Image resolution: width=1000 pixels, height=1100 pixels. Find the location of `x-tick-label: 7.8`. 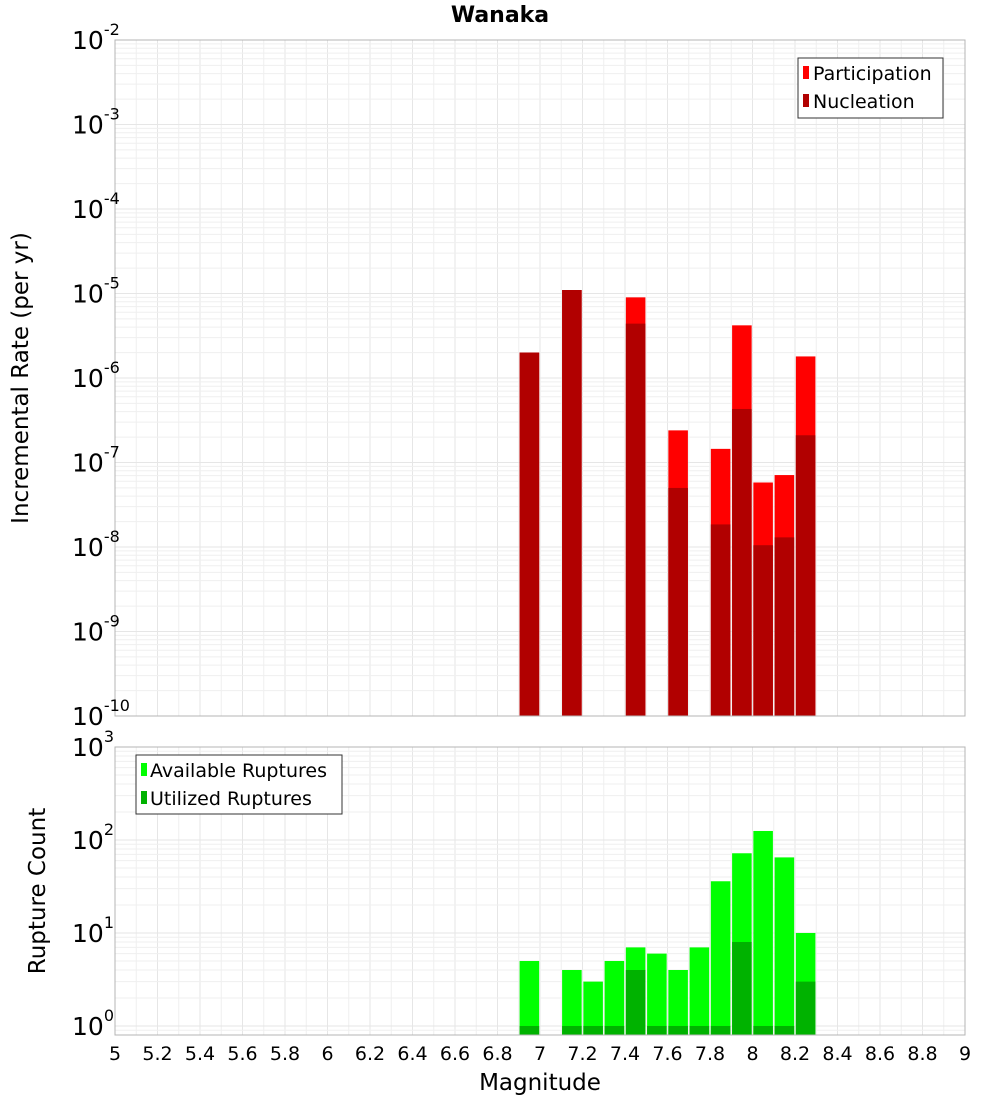

x-tick-label: 7.8 is located at coordinates (710, 1054).